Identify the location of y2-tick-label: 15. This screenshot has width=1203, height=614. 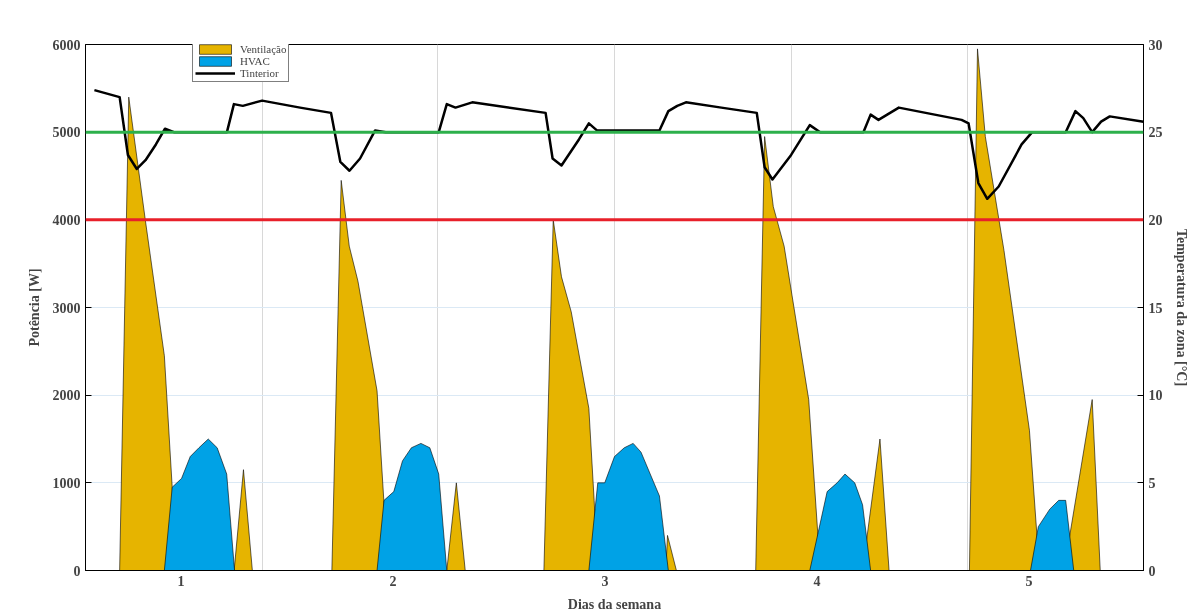
(1155, 308).